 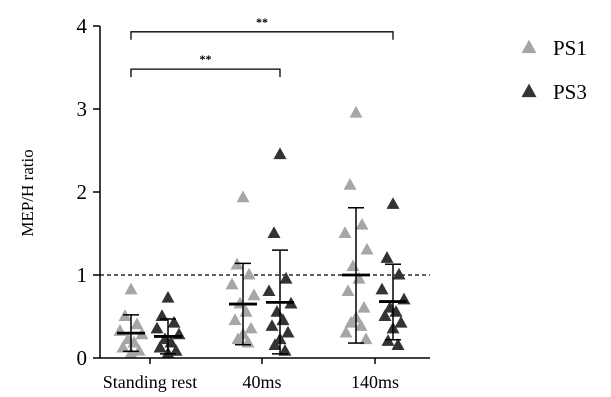 What do you see at coordinates (529, 90) in the screenshot?
I see `legend-marker-ps3` at bounding box center [529, 90].